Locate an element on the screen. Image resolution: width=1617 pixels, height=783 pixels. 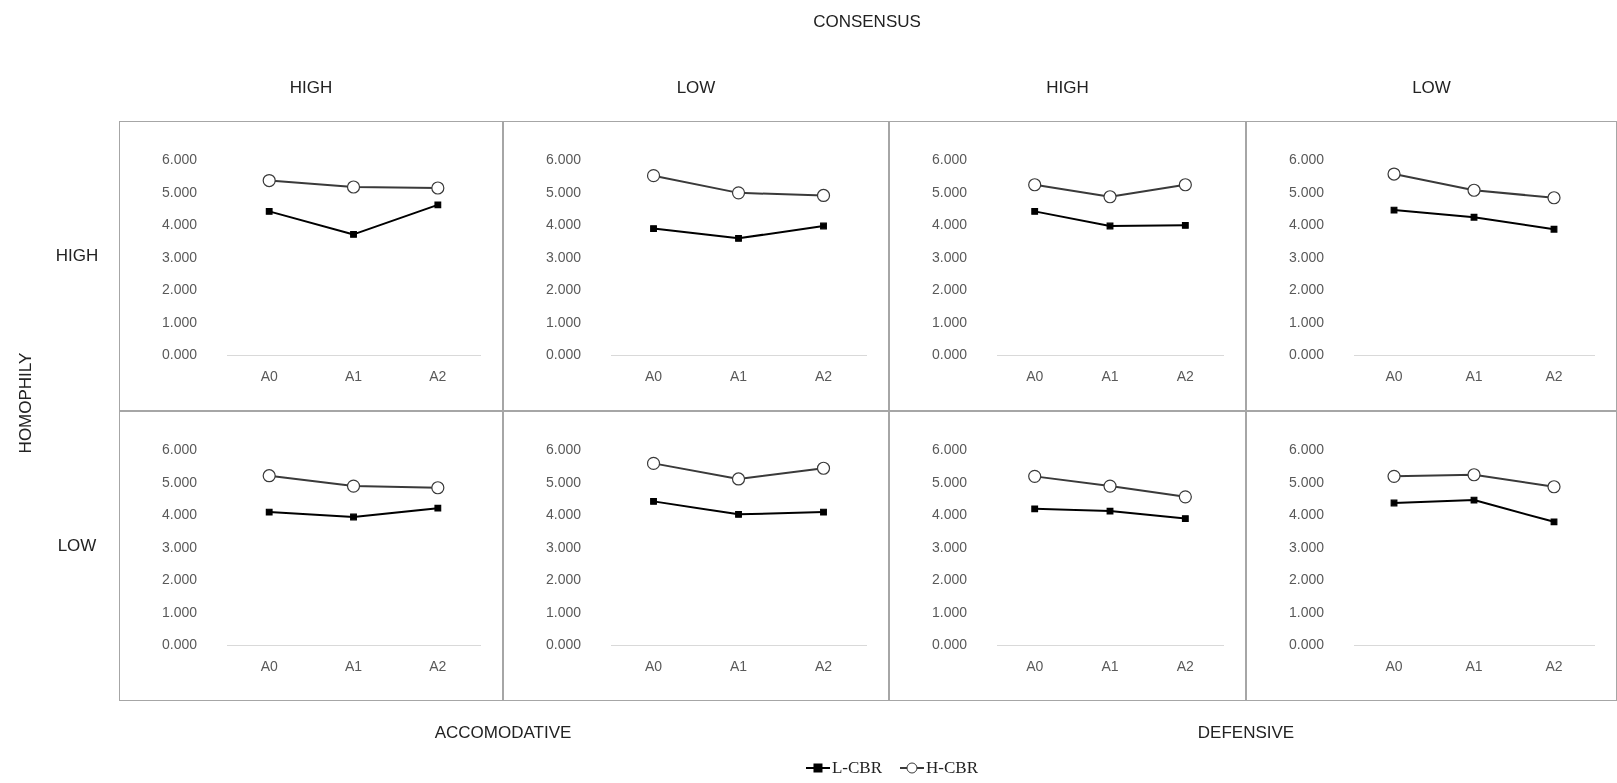
legend-label: L-CBR is located at coordinates (857, 768).